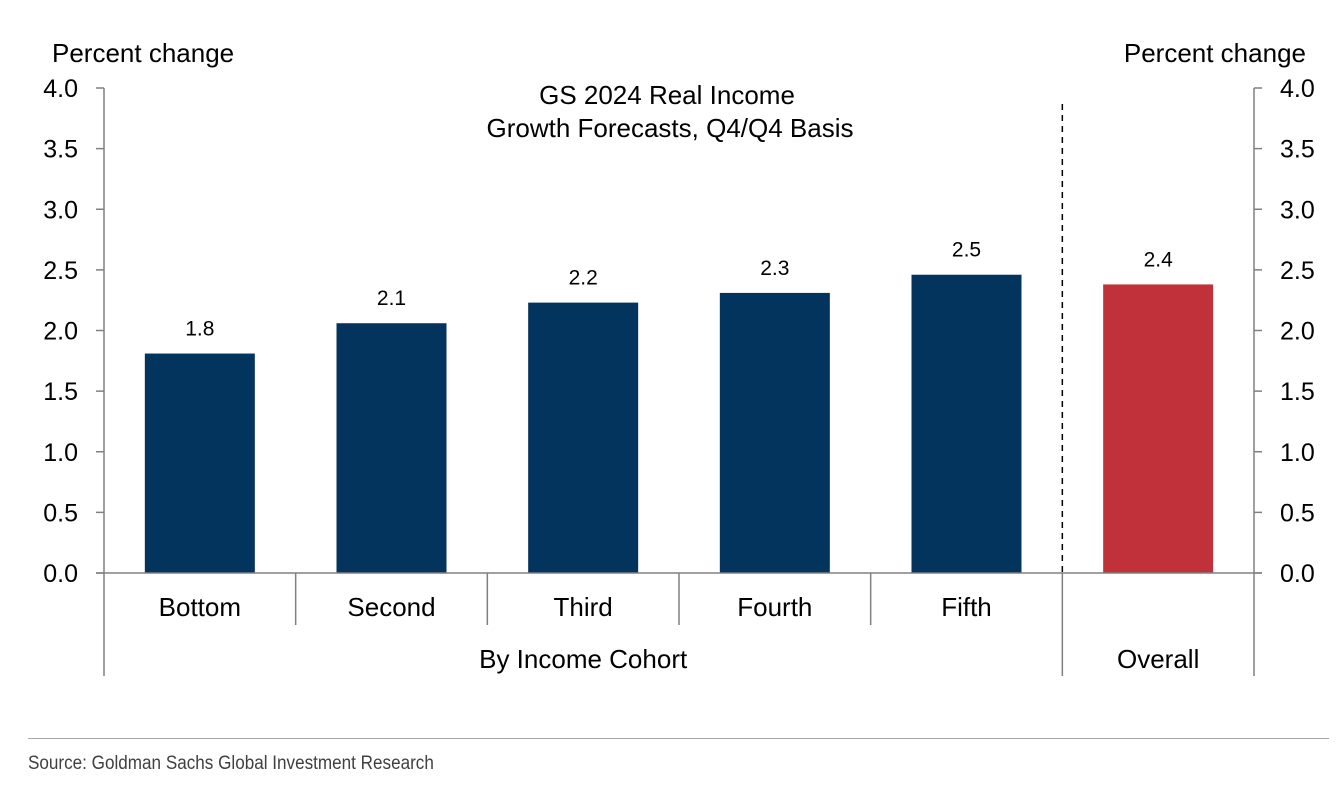  Describe the element at coordinates (1297, 574) in the screenshot. I see `y-tick-label-right: 0.0` at that location.